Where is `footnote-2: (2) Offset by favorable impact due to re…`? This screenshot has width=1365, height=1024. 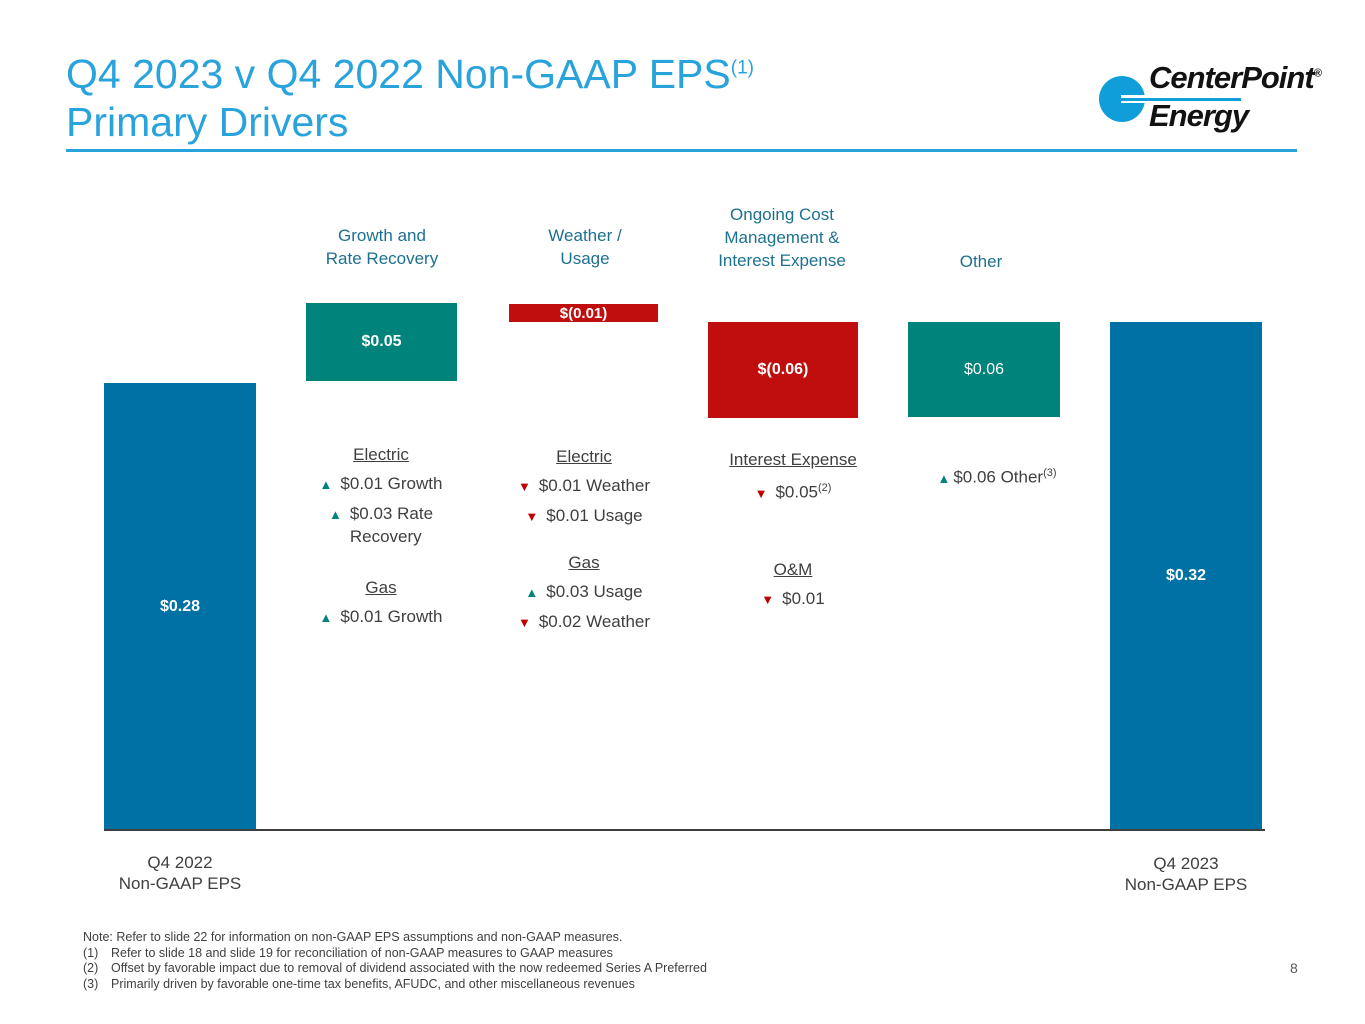 footnote-2: (2) Offset by favorable impact due to re… is located at coordinates (543, 969).